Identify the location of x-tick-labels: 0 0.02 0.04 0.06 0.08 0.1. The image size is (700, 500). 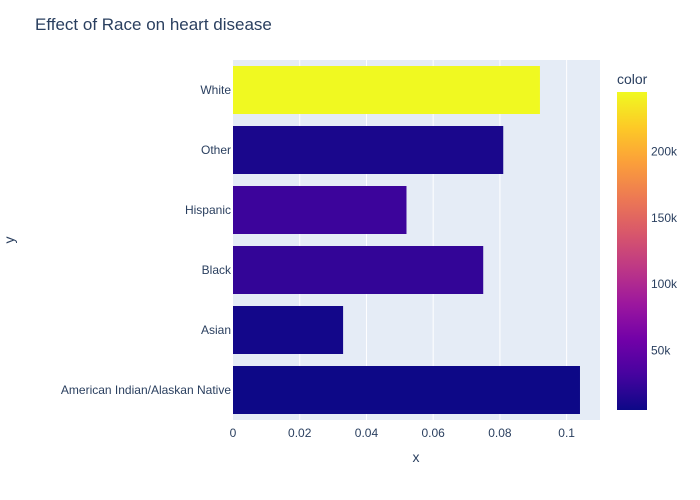
(403, 433).